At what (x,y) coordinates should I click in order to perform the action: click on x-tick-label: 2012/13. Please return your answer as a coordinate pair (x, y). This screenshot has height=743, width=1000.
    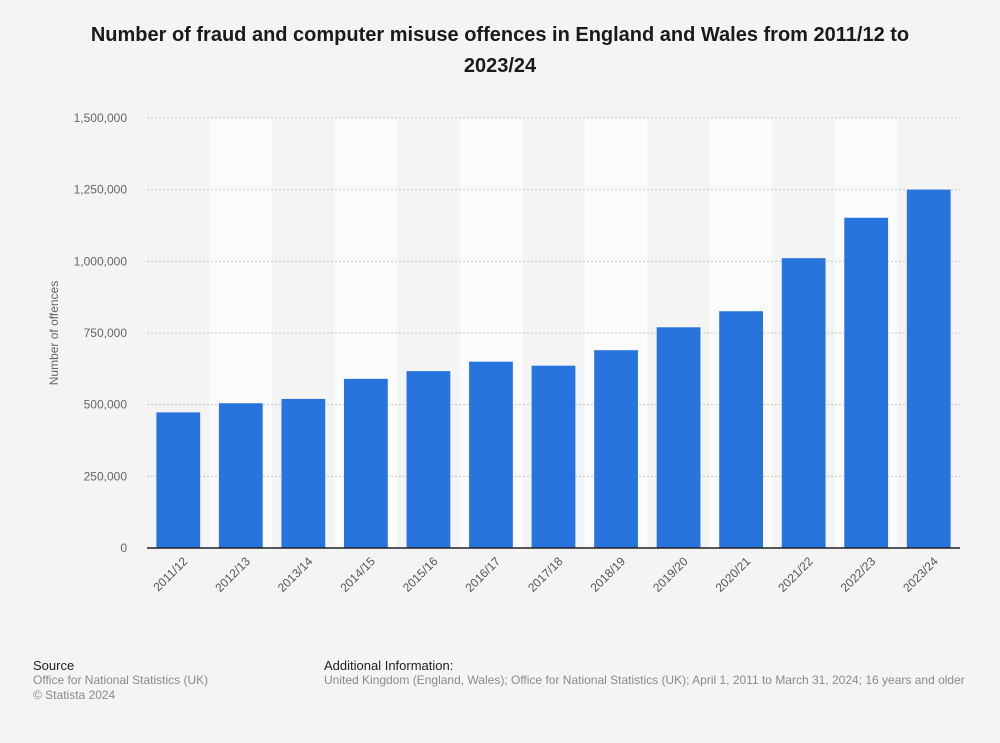
    Looking at the image, I should click on (232, 574).